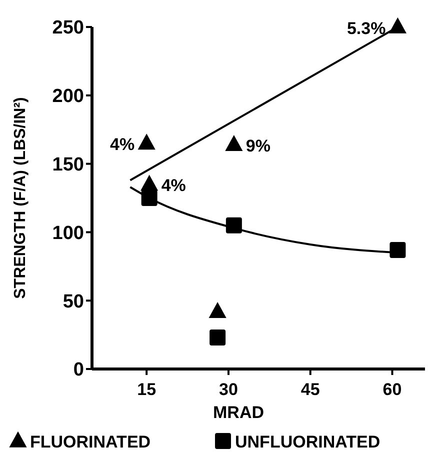  Describe the element at coordinates (146, 389) in the screenshot. I see `x-tick-label: 15` at that location.